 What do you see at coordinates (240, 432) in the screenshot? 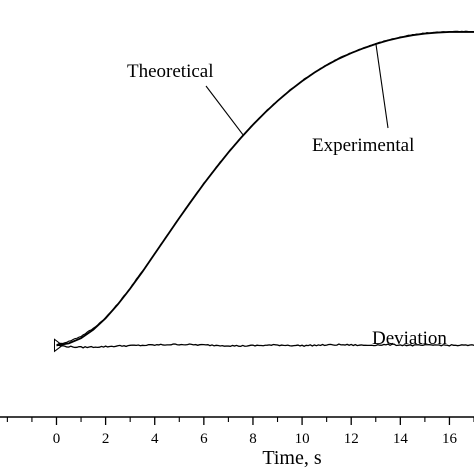
I see `x-ticks: 0 2 4 6 8 10 12 14 16` at bounding box center [240, 432].